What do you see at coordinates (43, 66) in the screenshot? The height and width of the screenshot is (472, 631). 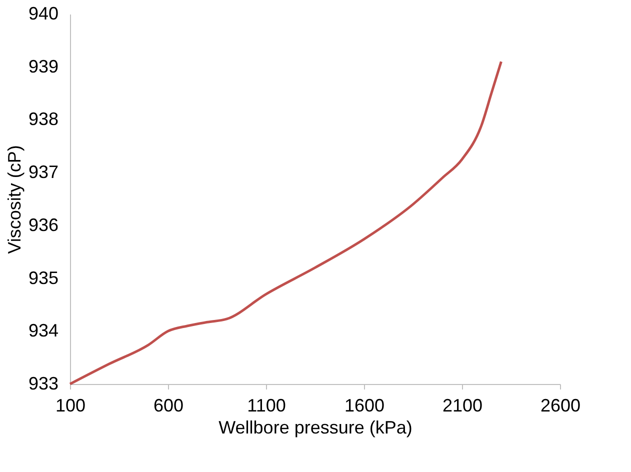 I see `y-tick-label: 939` at bounding box center [43, 66].